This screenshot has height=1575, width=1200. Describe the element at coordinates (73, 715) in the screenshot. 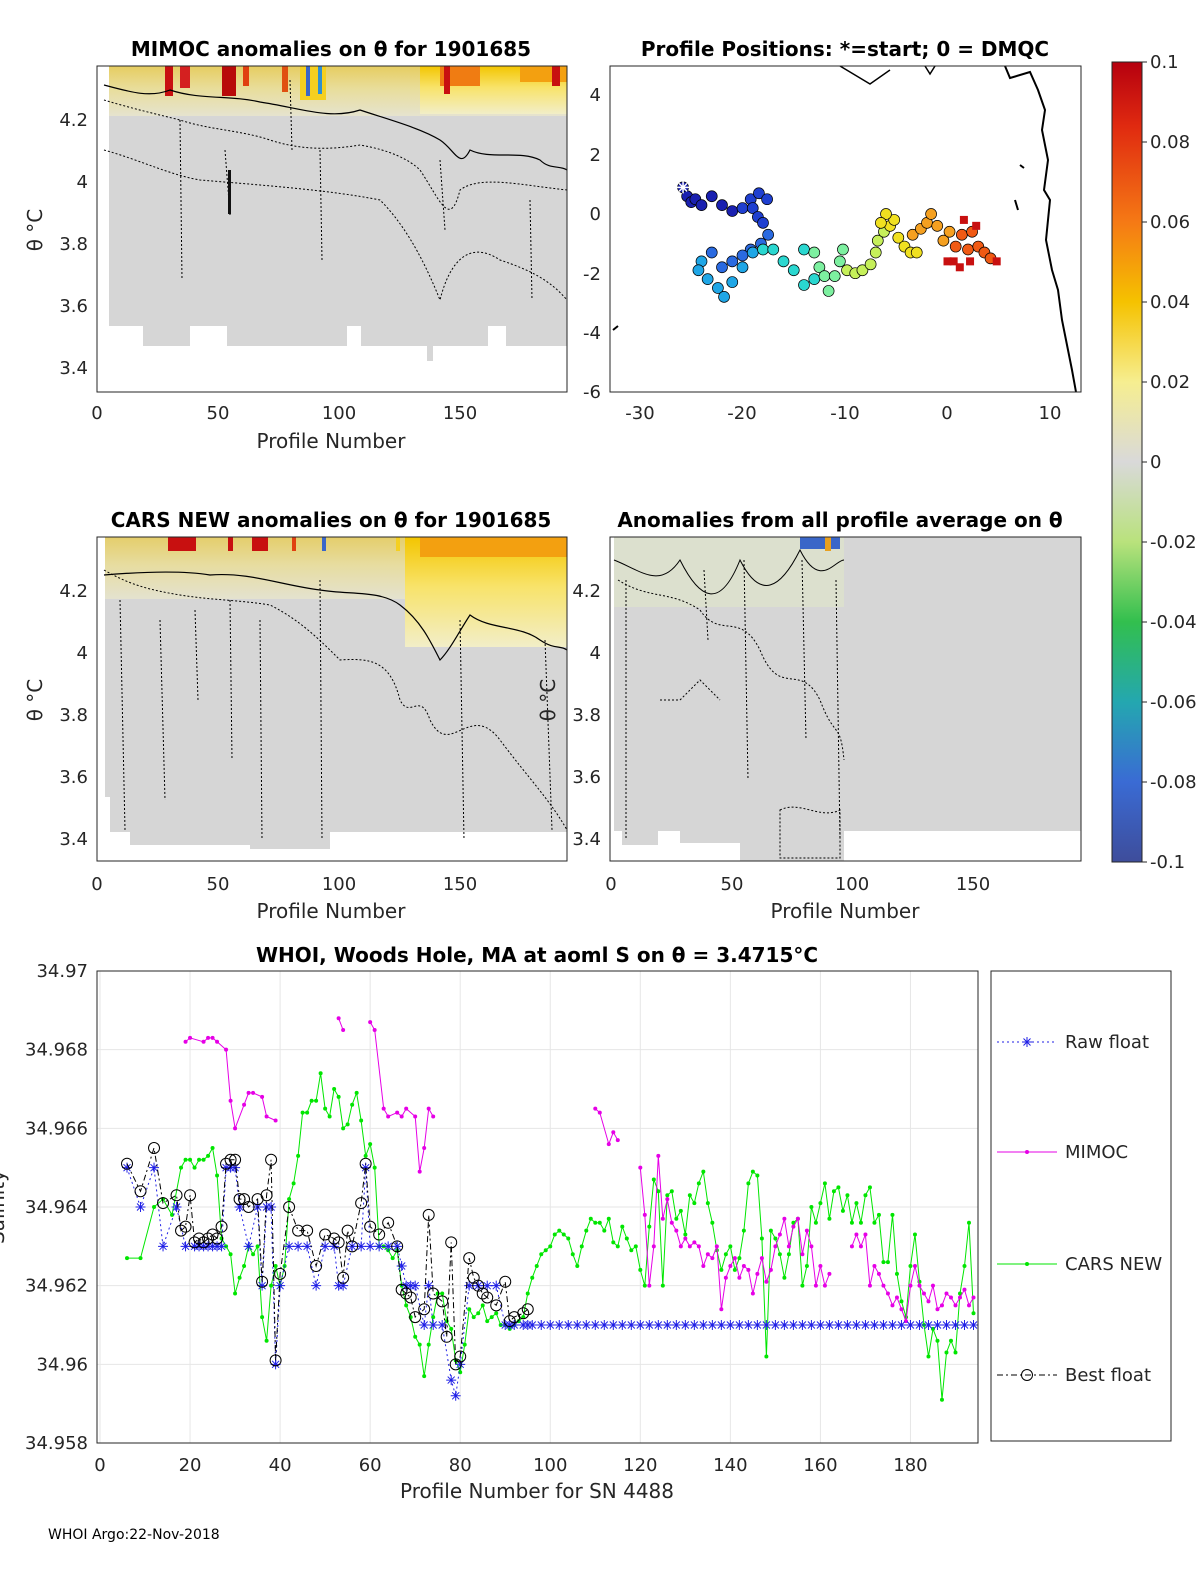

I see `cars-y-ticks: 3.4 3.6 3.8 4 4.2` at that location.